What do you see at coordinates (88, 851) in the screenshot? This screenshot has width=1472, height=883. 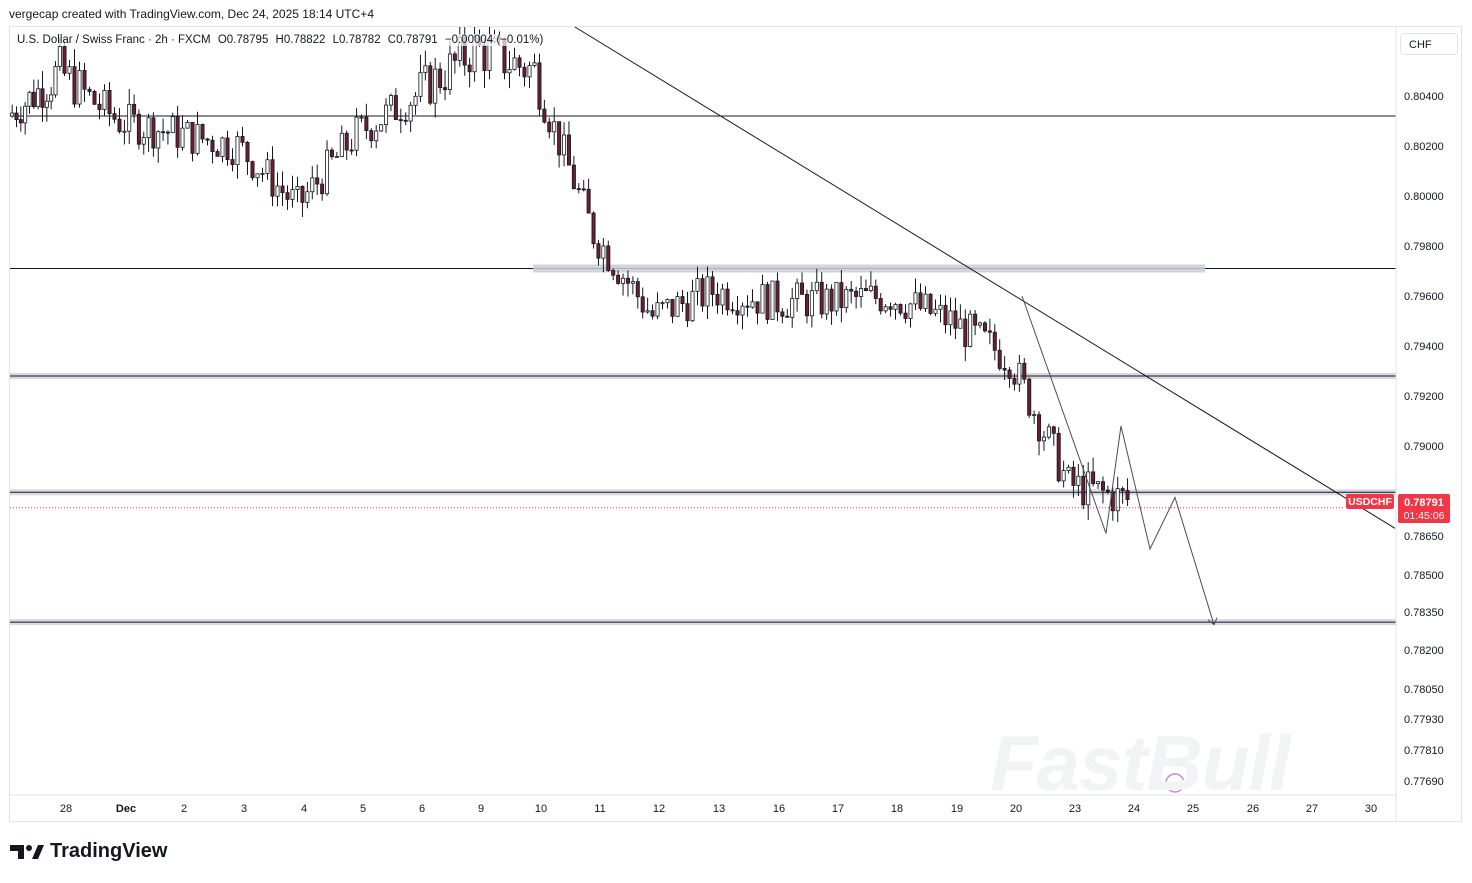 I see `tradingview-logo: TradingView` at bounding box center [88, 851].